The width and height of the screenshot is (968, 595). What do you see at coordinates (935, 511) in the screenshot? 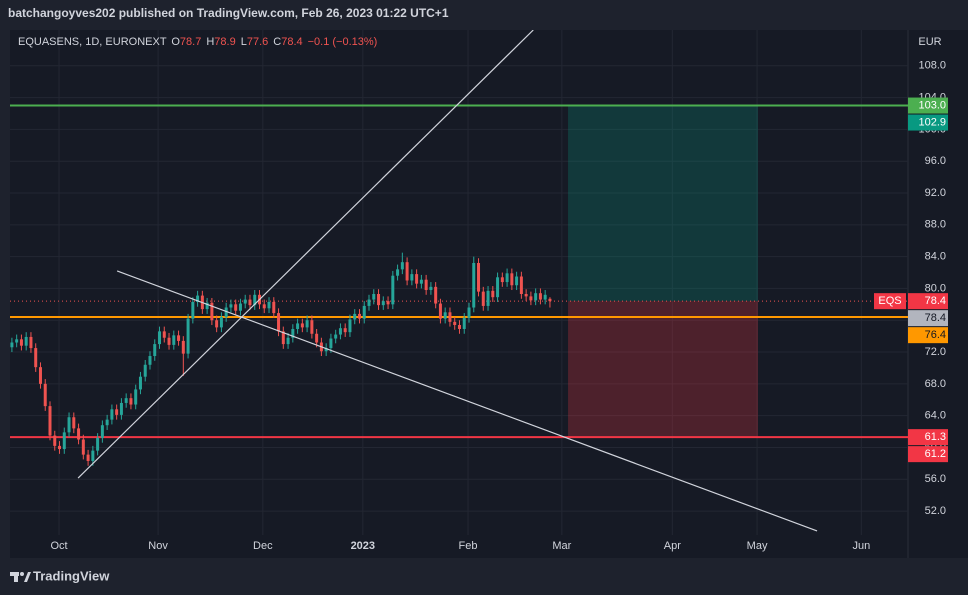
I see `y-tick-label: 52.0` at bounding box center [935, 511].